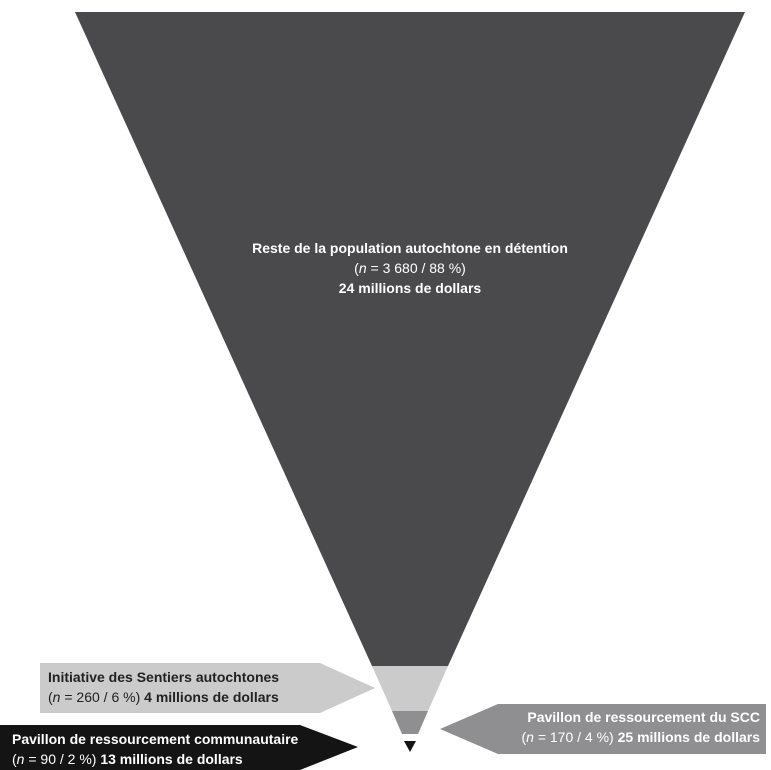 The image size is (771, 770). I want to click on initiative-count-value: = 260 / 6 %), so click(102, 697).